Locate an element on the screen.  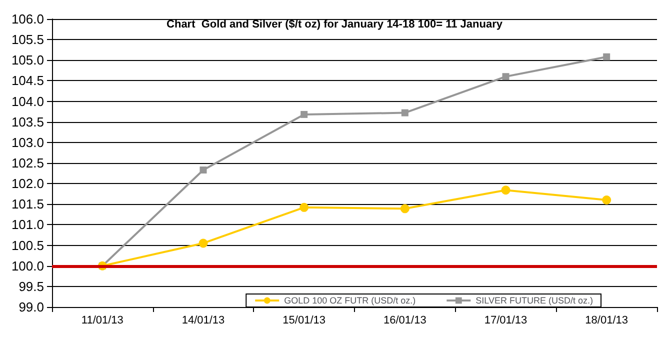
x-tick-label: 11/01/13 is located at coordinates (102, 320).